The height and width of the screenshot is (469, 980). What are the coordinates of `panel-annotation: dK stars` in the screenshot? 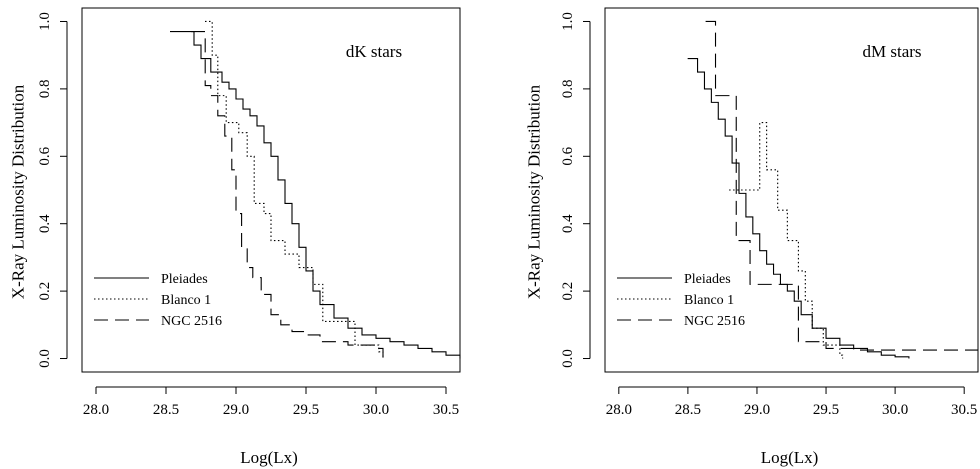 It's located at (374, 51).